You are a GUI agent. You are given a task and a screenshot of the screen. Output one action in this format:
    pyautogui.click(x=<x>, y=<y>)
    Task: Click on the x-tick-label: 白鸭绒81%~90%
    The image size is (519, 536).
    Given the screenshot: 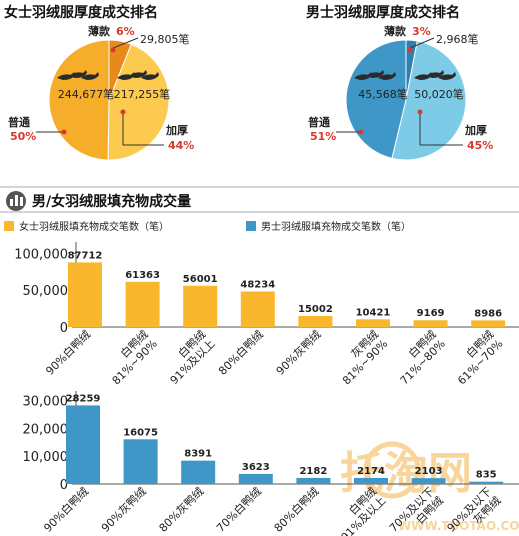 What is the action you would take?
    pyautogui.click(x=130, y=357)
    